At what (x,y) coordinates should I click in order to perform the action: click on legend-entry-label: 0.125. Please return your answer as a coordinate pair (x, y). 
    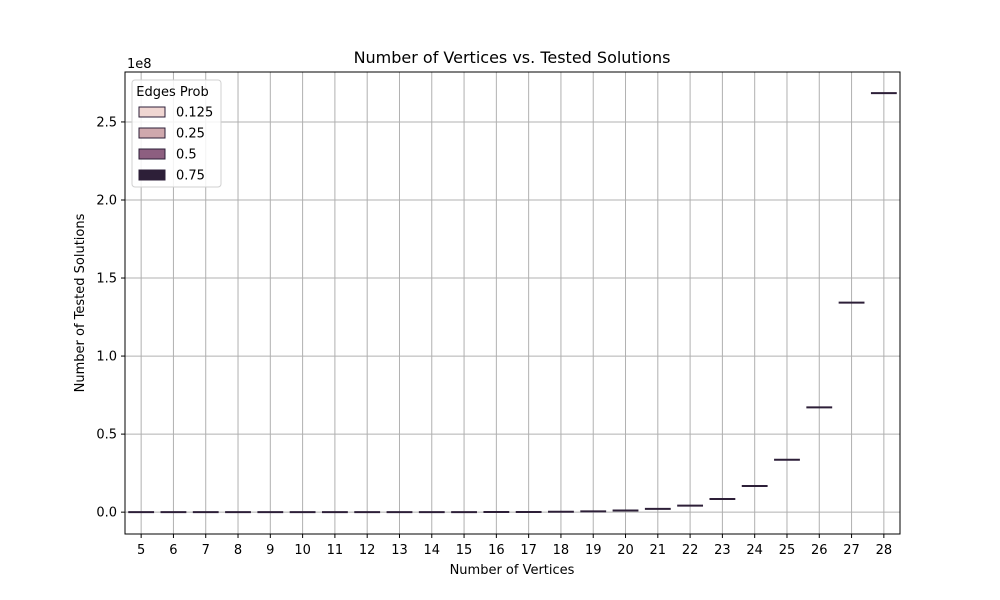
    Looking at the image, I should click on (194, 113).